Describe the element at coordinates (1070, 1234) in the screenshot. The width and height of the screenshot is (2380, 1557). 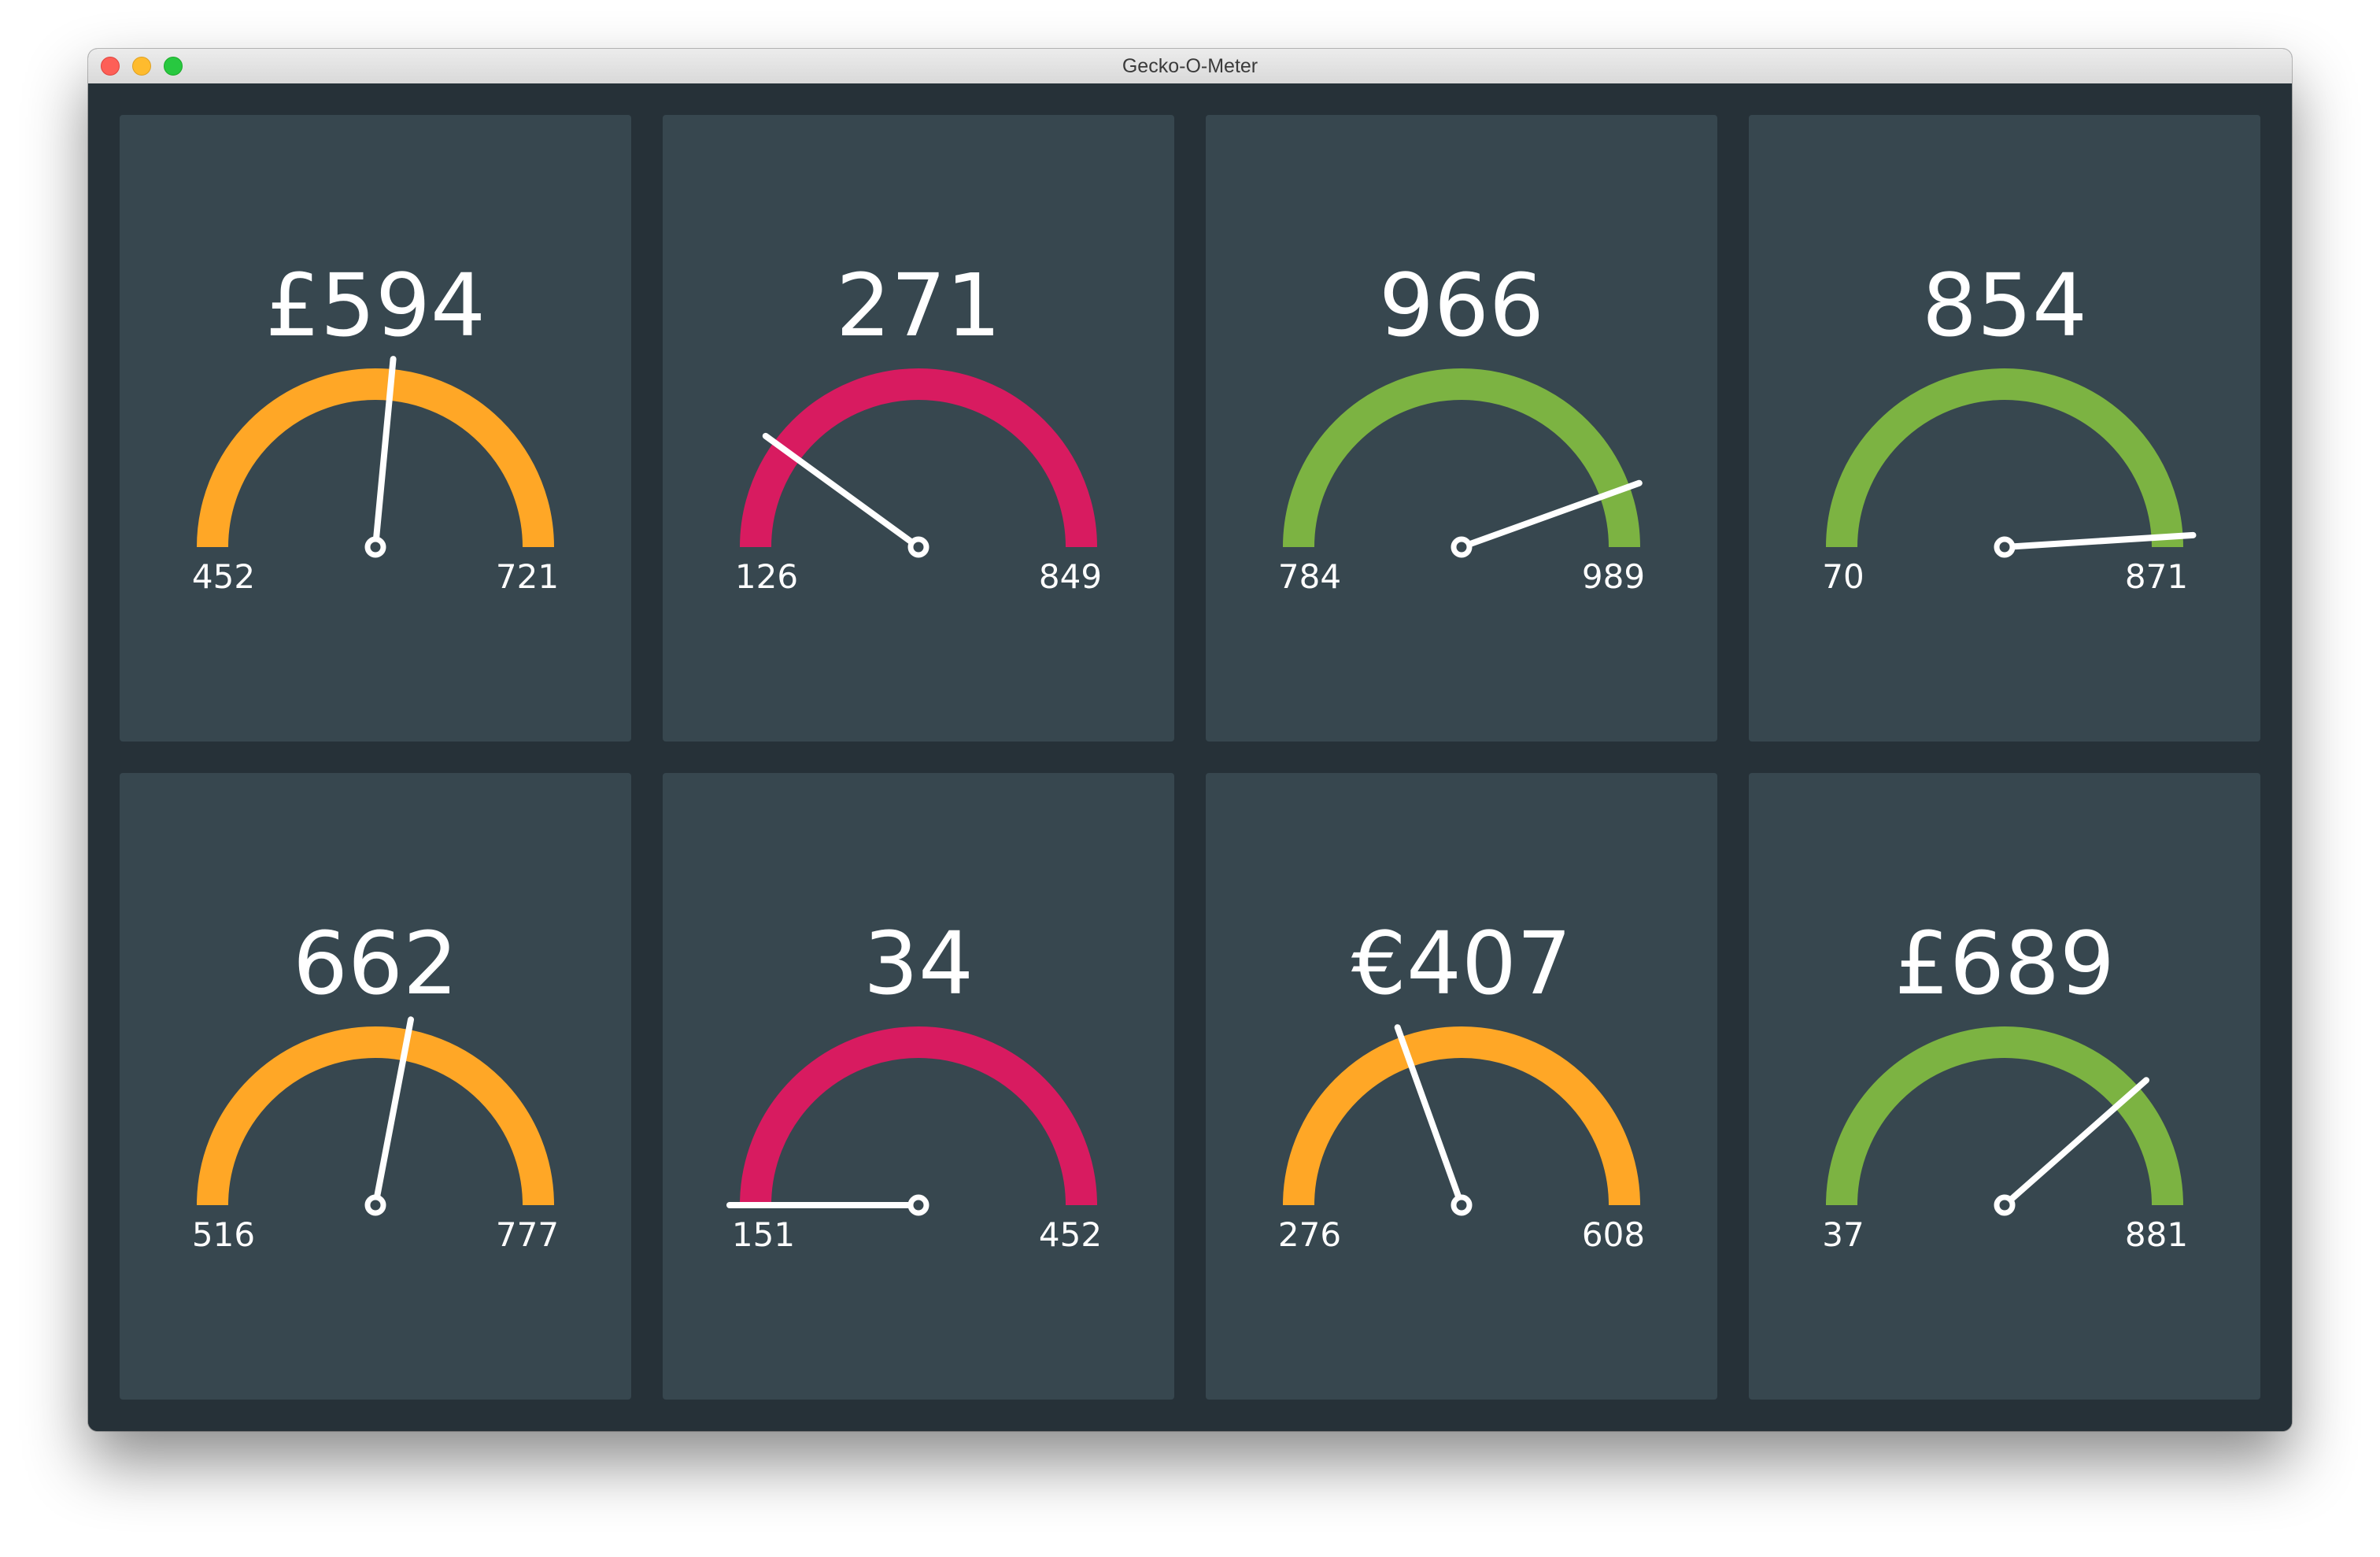
I see `gauge-max-label: 452` at that location.